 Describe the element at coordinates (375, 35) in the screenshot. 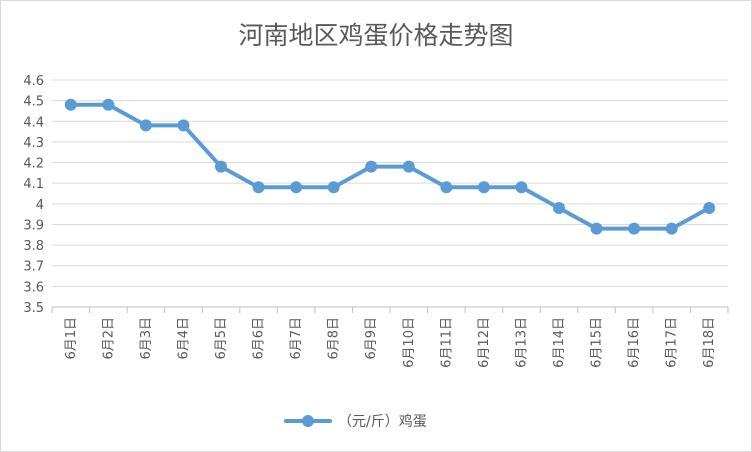

I see `chart-title: 河南地区鸡蛋价格走势图` at that location.